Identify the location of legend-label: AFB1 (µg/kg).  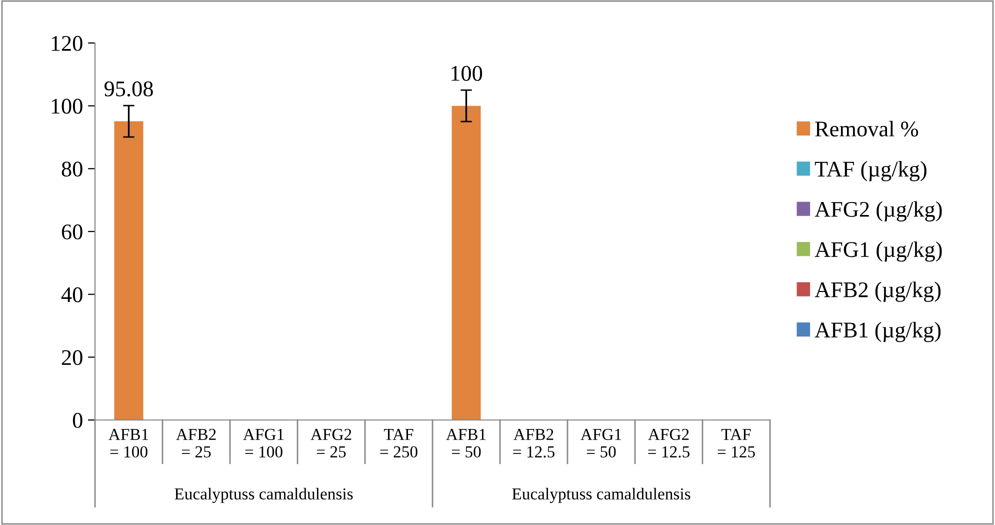
(877, 332).